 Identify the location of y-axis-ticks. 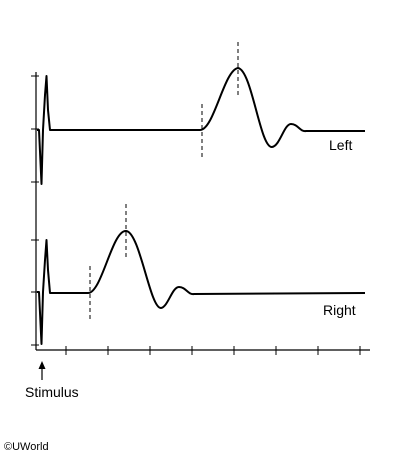
(35, 210).